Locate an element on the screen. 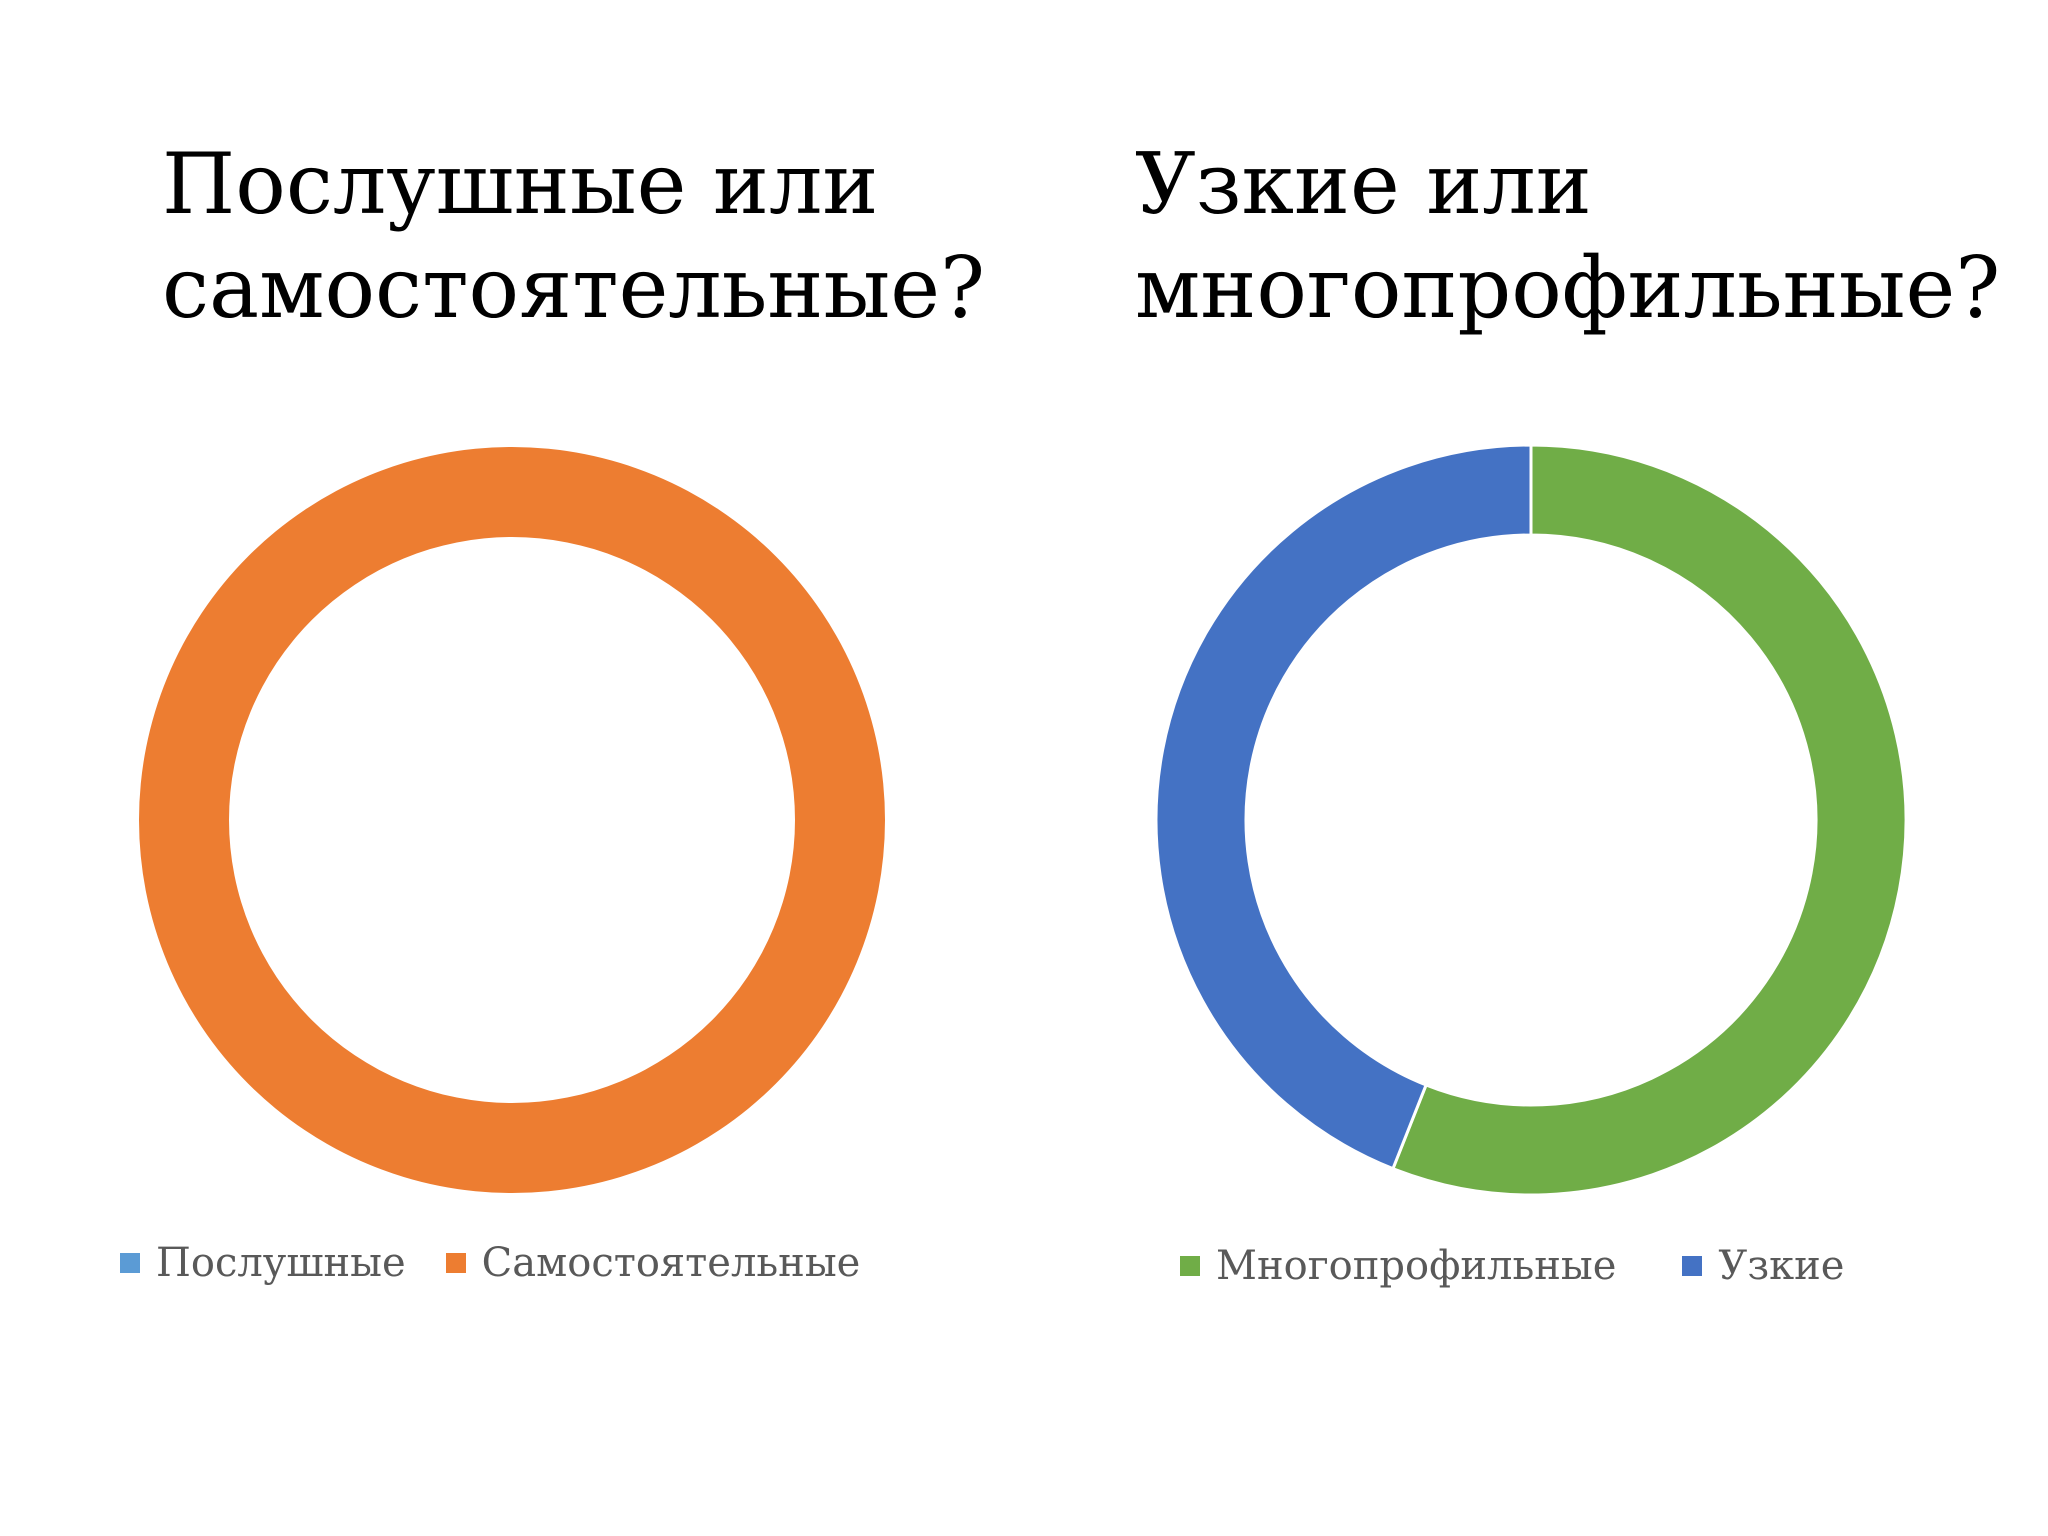  legend-item-poslushnye: Послушные is located at coordinates (263, 1263).